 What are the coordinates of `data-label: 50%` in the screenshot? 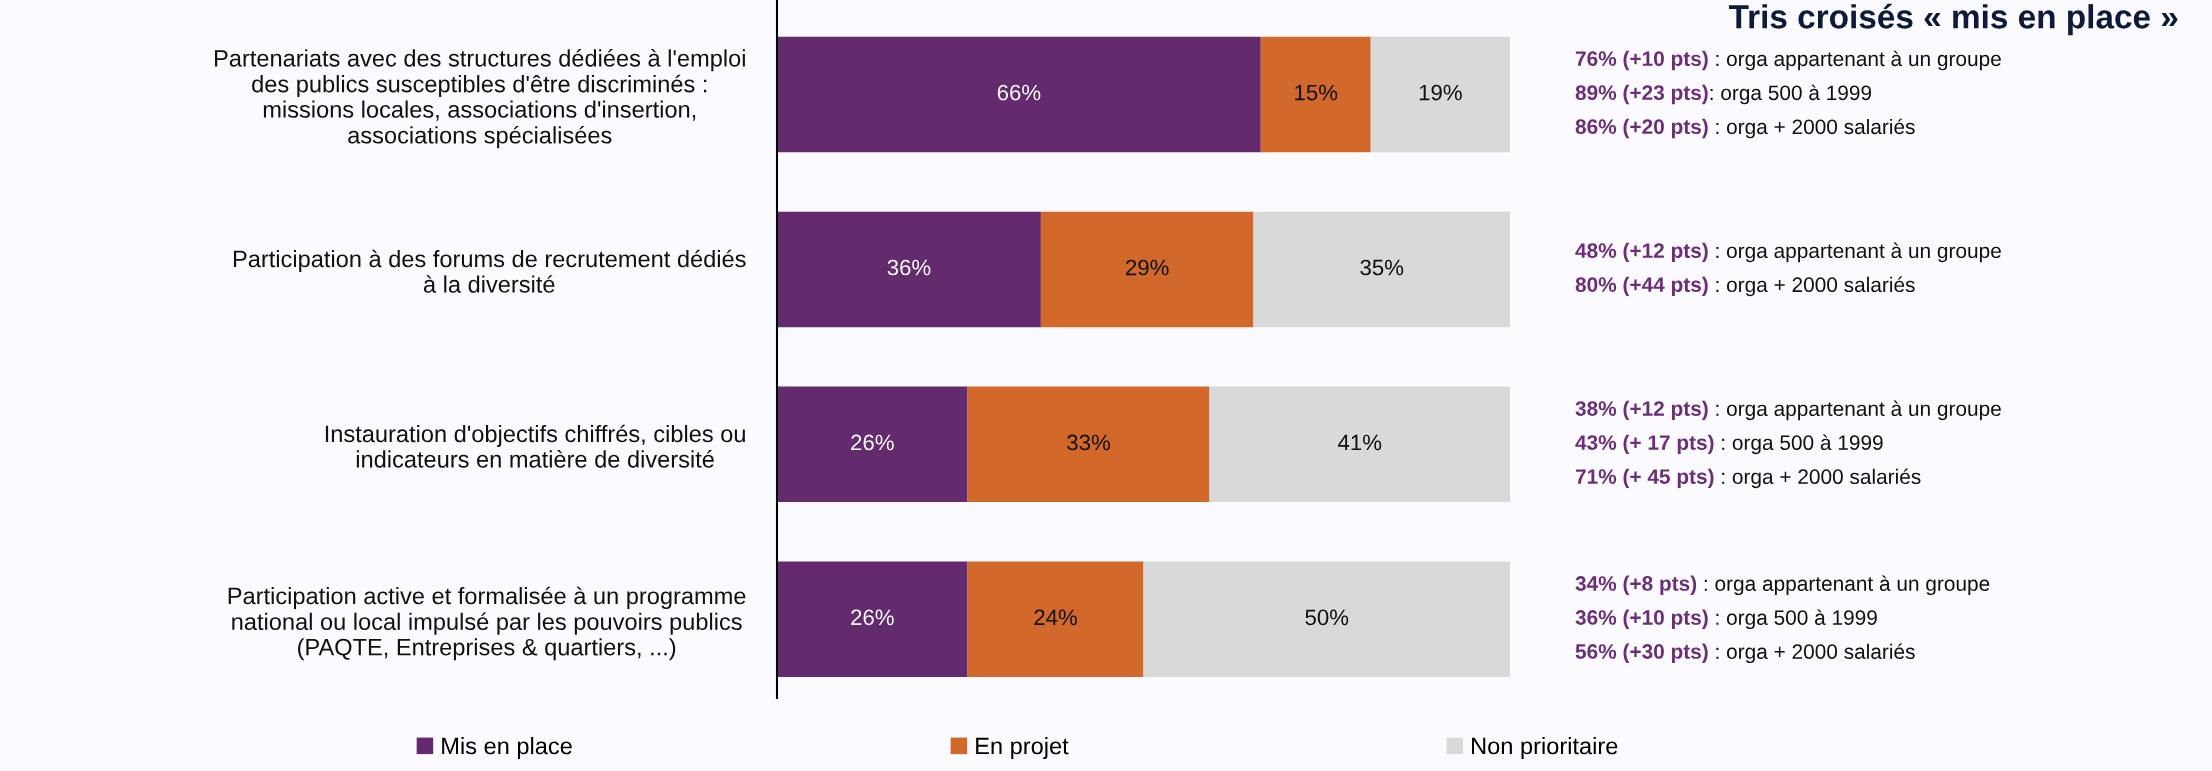 It's located at (1327, 617).